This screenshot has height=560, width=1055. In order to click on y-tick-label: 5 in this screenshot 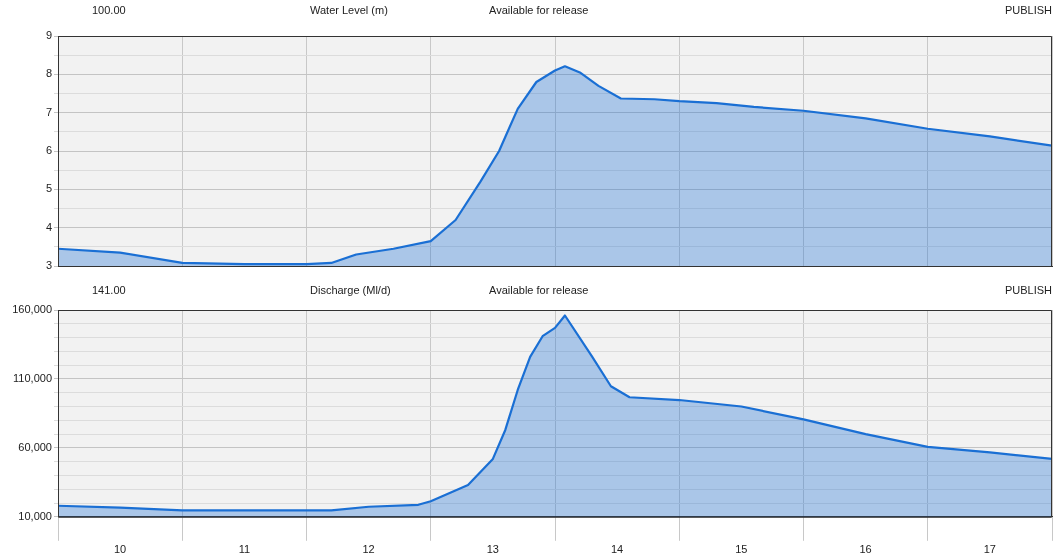, I will do `click(48, 188)`.